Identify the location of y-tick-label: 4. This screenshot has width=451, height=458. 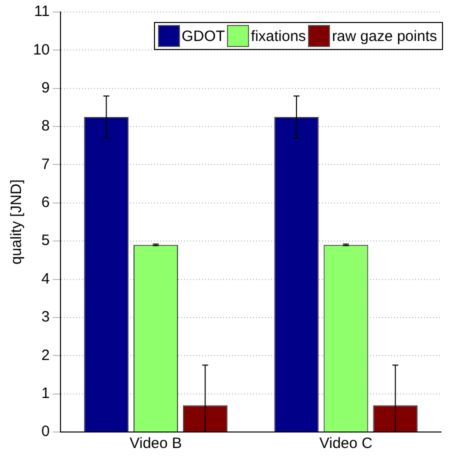
(45, 279).